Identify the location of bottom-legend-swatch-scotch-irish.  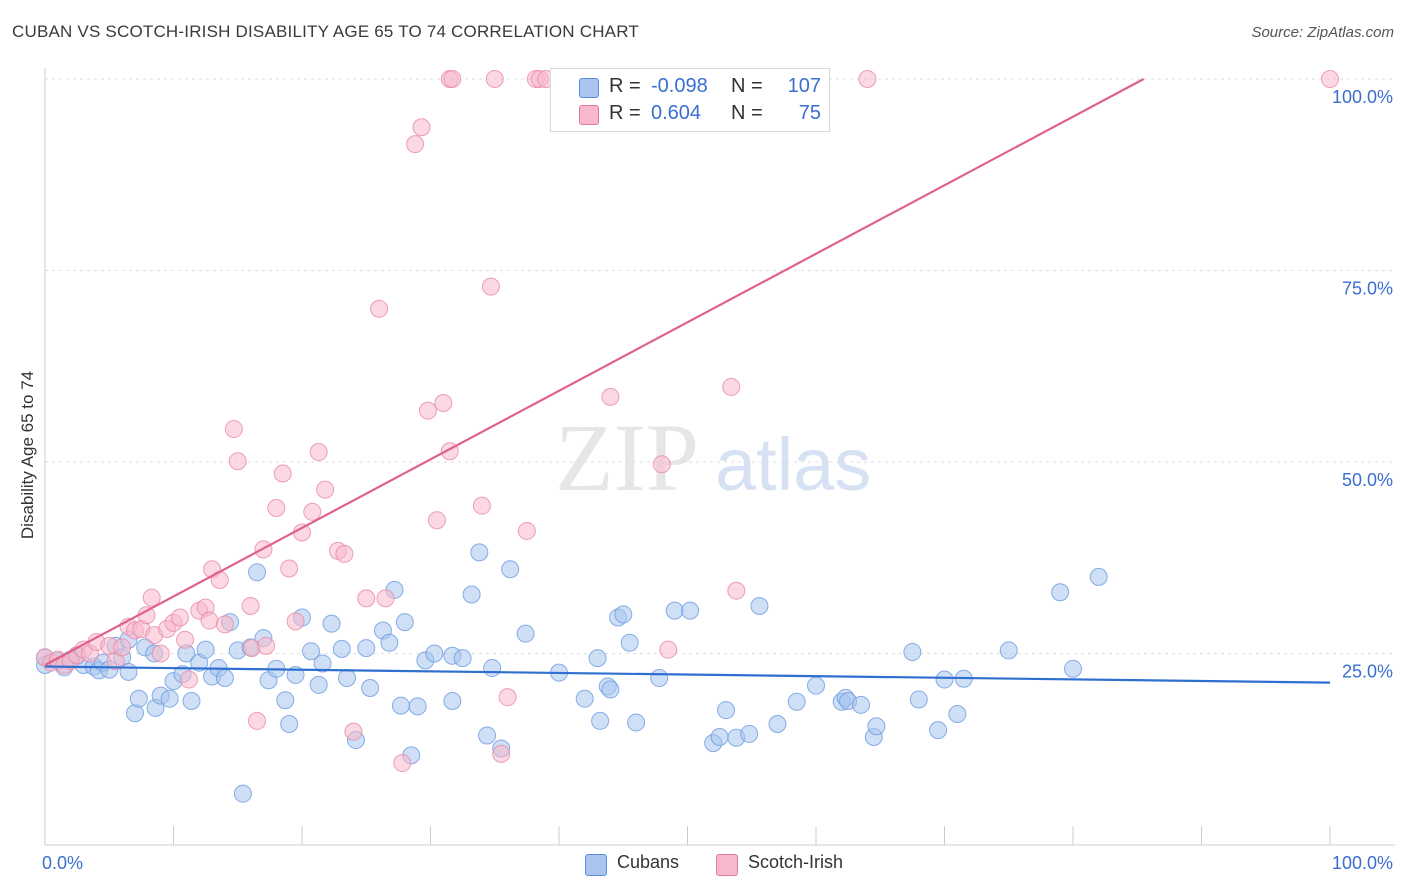
(727, 865).